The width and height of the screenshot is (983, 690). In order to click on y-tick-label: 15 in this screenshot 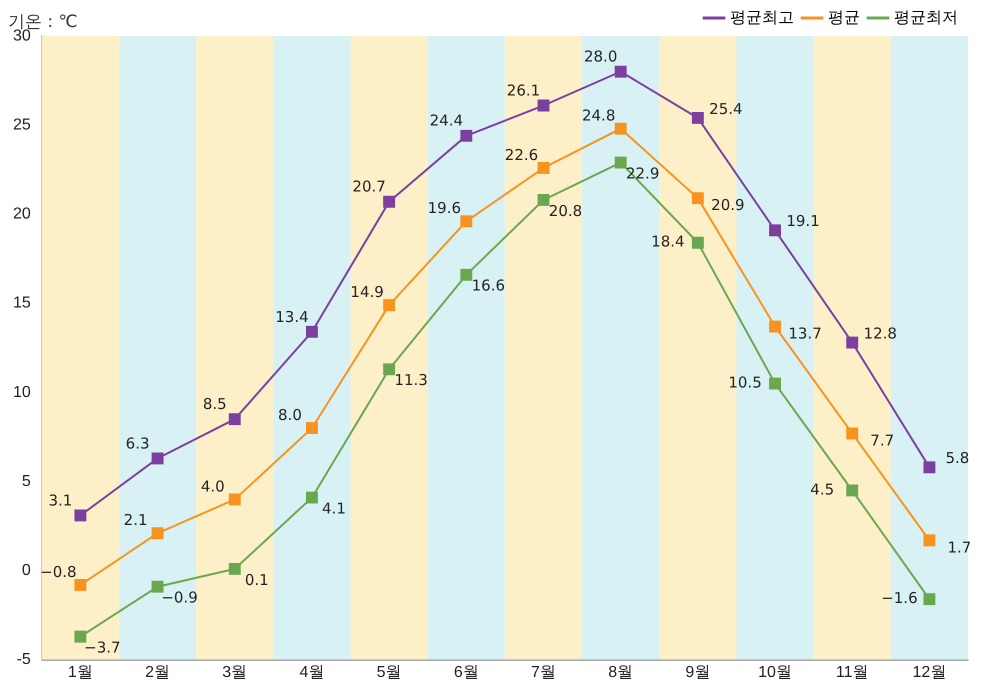, I will do `click(22, 303)`.